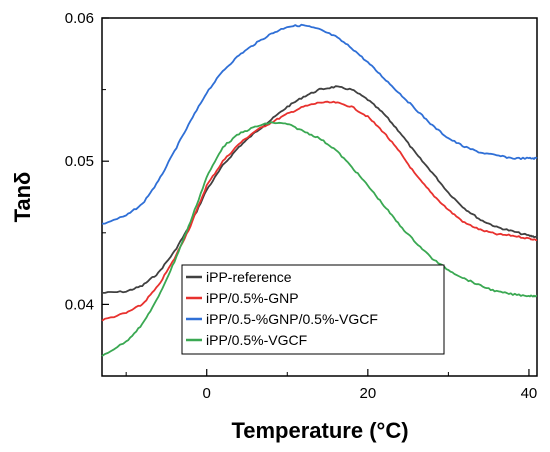  I want to click on y-tick-label: 0.04, so click(79, 304).